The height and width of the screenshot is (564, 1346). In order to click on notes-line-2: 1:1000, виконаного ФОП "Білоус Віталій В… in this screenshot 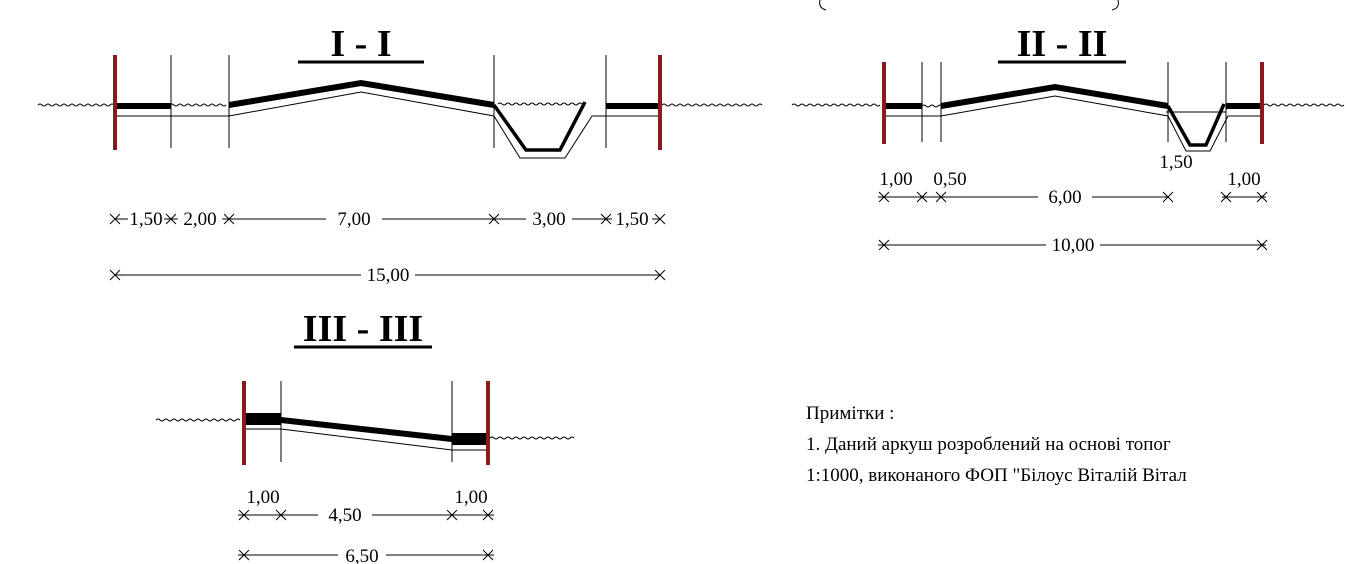, I will do `click(996, 475)`.